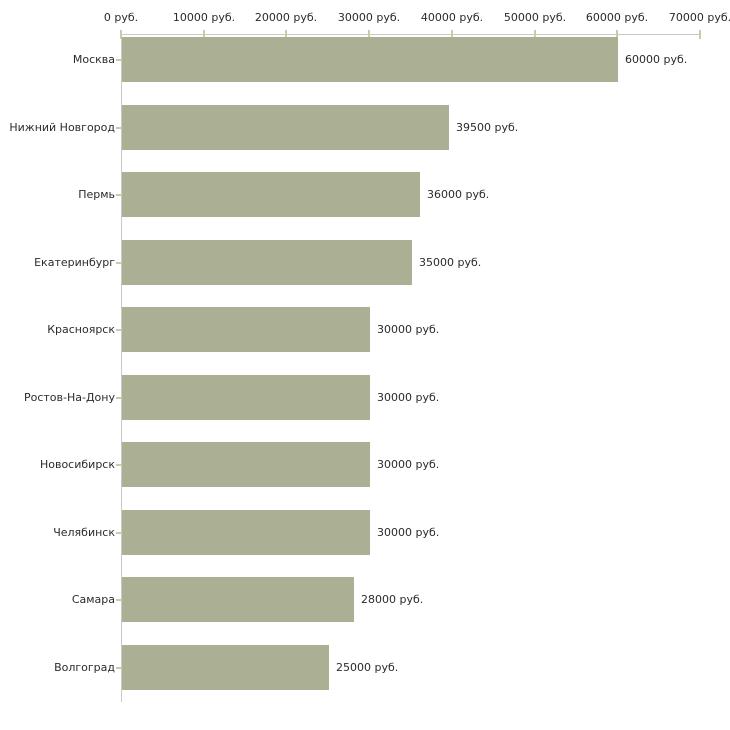 The image size is (730, 730). What do you see at coordinates (487, 127) in the screenshot?
I see `value-label: 39500 руб.` at bounding box center [487, 127].